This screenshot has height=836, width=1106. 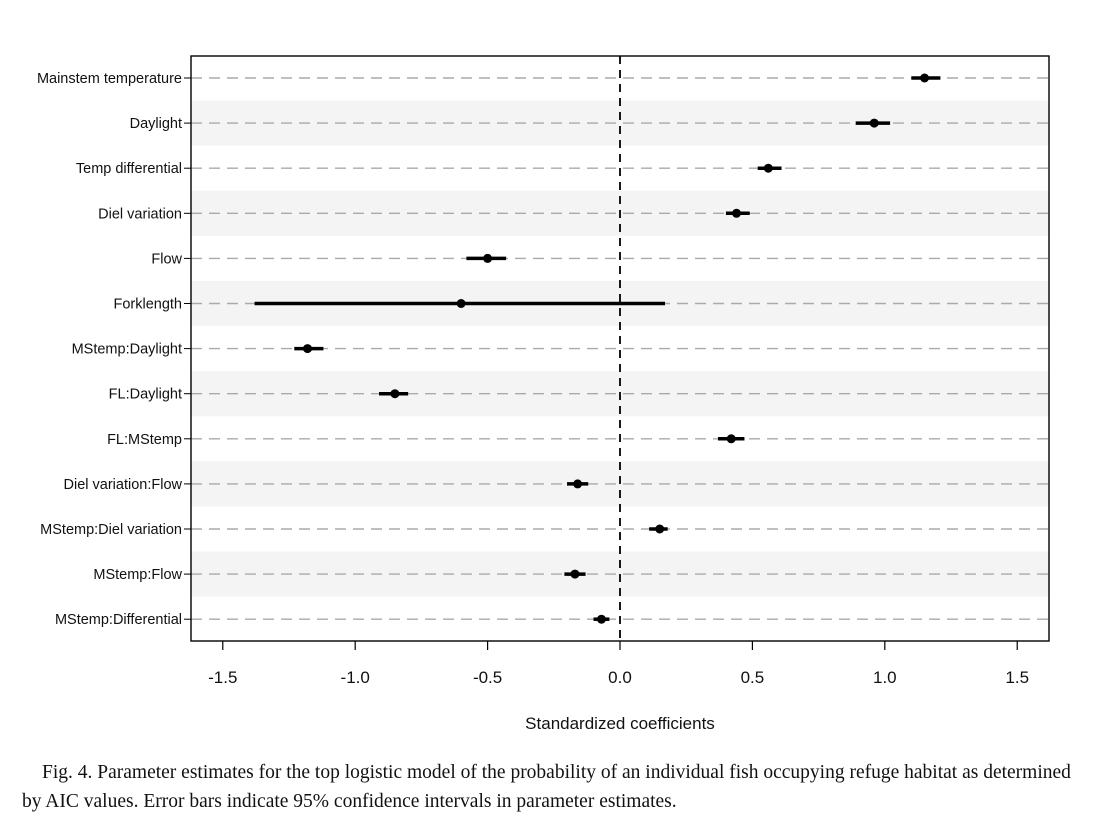 I want to click on x-tick-label: 0.0, so click(x=620, y=677).